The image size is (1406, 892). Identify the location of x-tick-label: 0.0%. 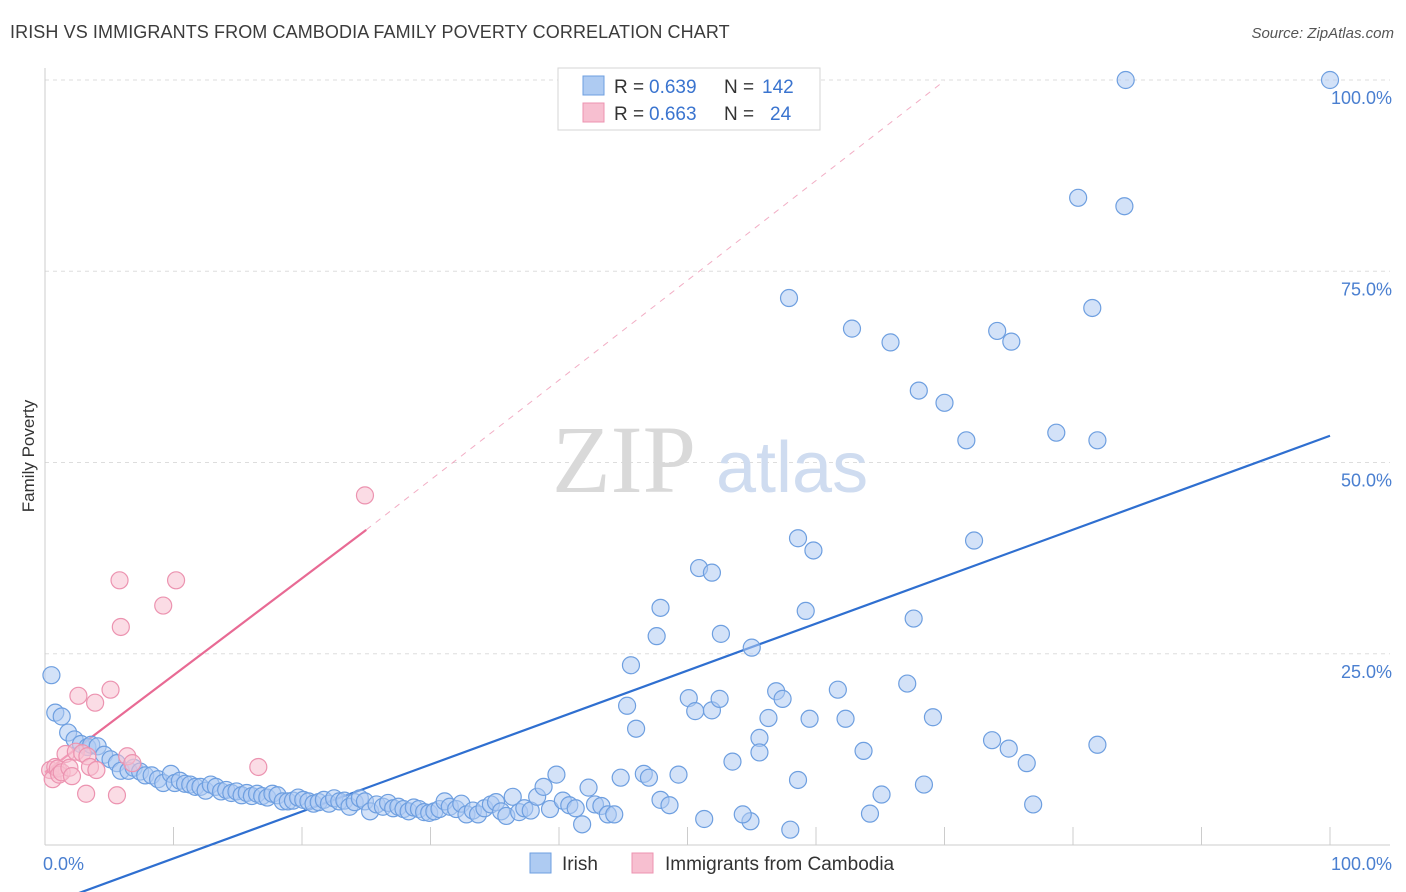
(63, 864).